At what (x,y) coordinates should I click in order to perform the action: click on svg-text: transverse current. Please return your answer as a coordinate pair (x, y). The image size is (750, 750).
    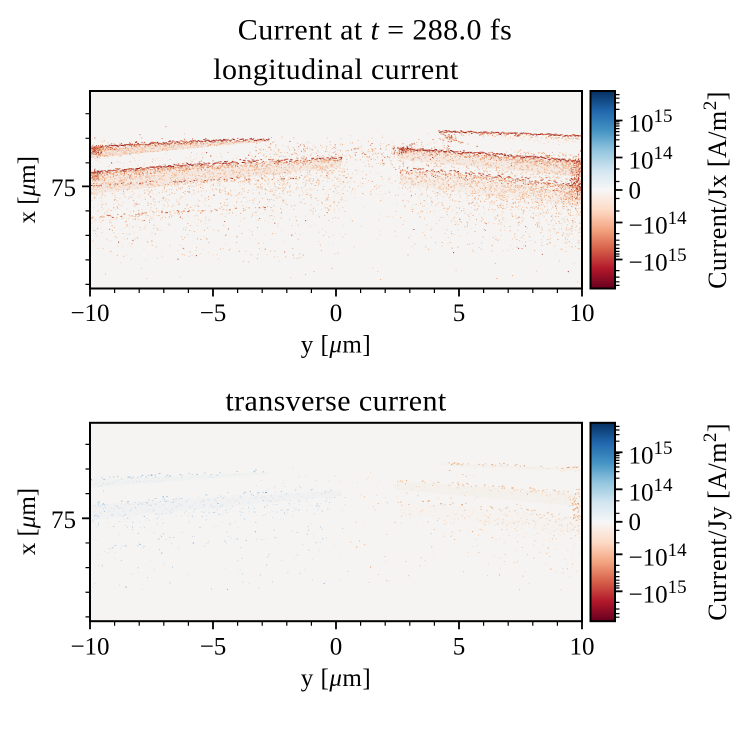
    Looking at the image, I should click on (336, 401).